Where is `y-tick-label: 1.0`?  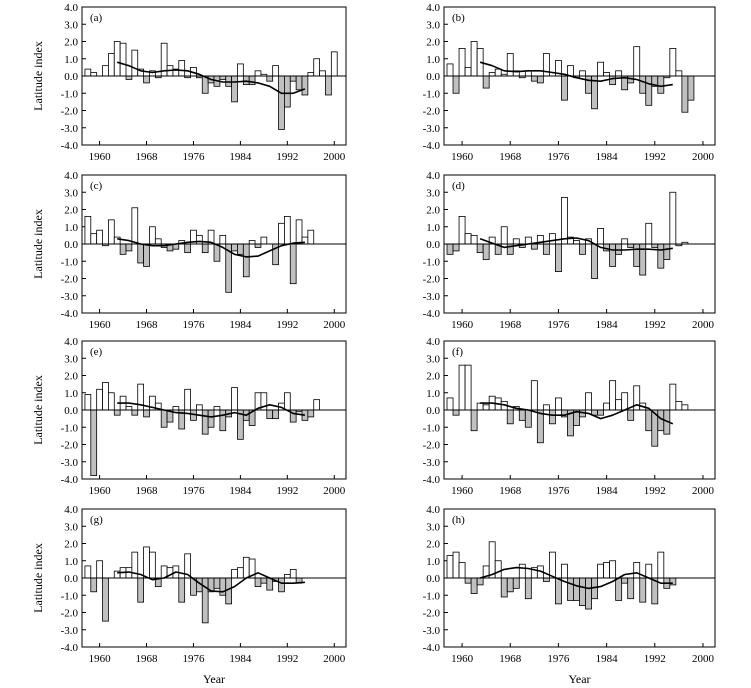
y-tick-label: 1.0 is located at coordinates (433, 394).